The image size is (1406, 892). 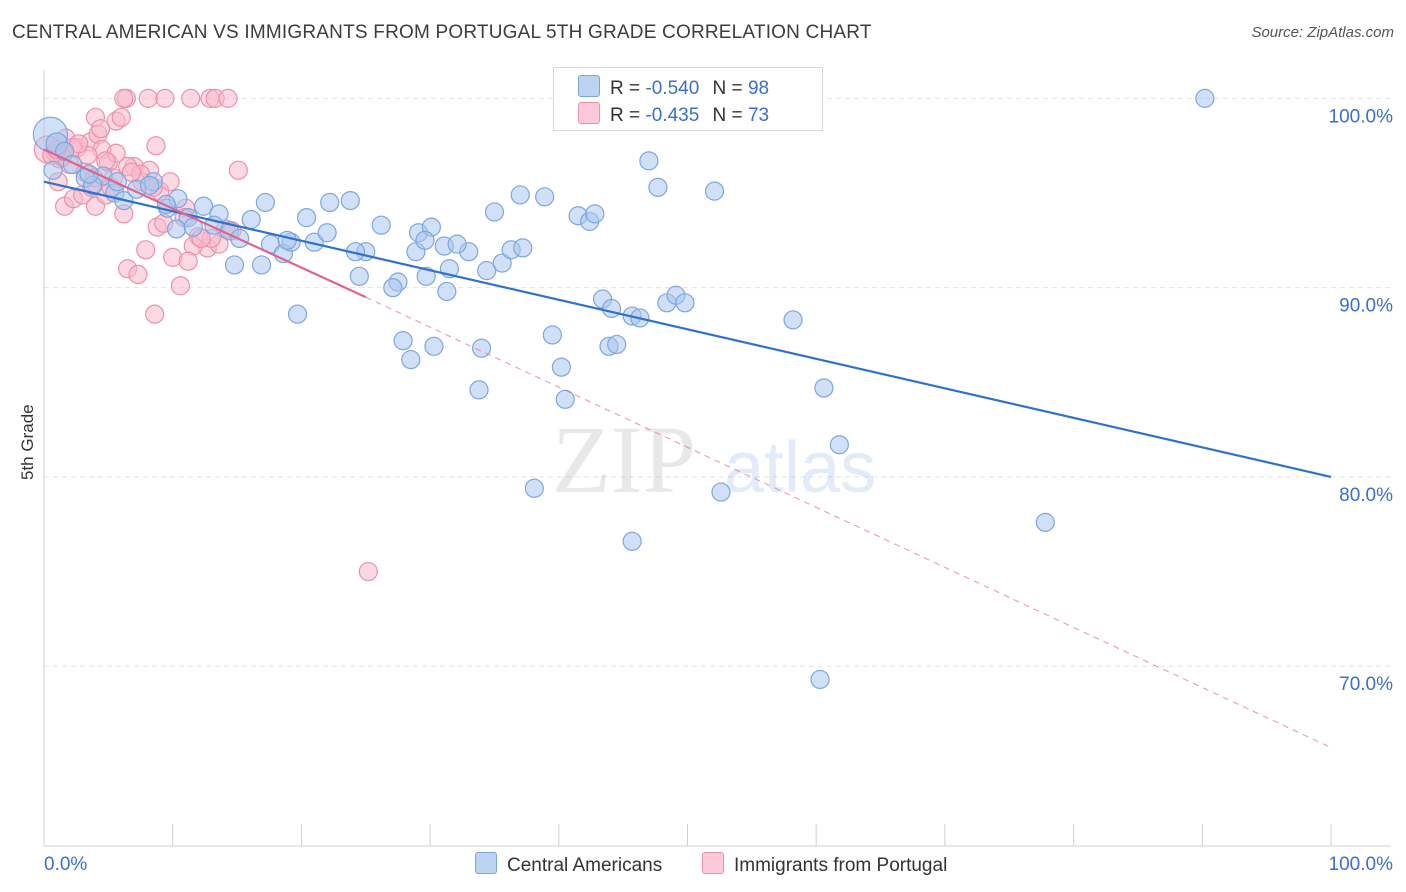 I want to click on y-tick-label: 80.0%, so click(x=1366, y=495).